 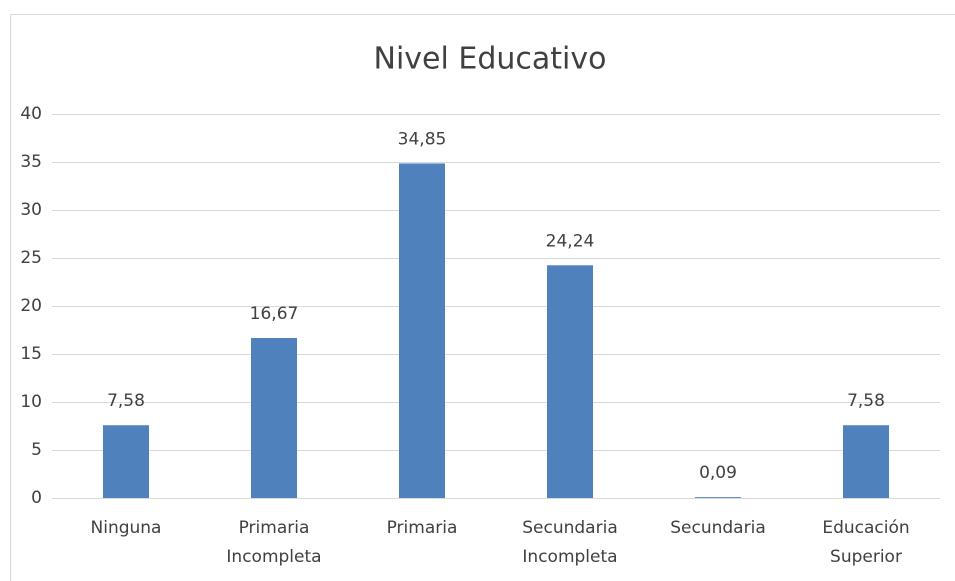 I want to click on x-tick-label: Ninguna, so click(x=126, y=528).